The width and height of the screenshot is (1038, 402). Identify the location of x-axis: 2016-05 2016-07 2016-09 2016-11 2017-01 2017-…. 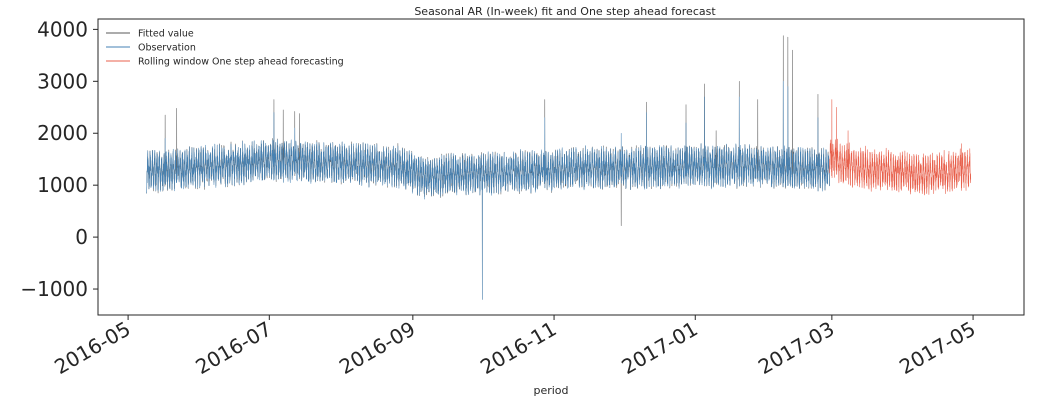
(515, 347).